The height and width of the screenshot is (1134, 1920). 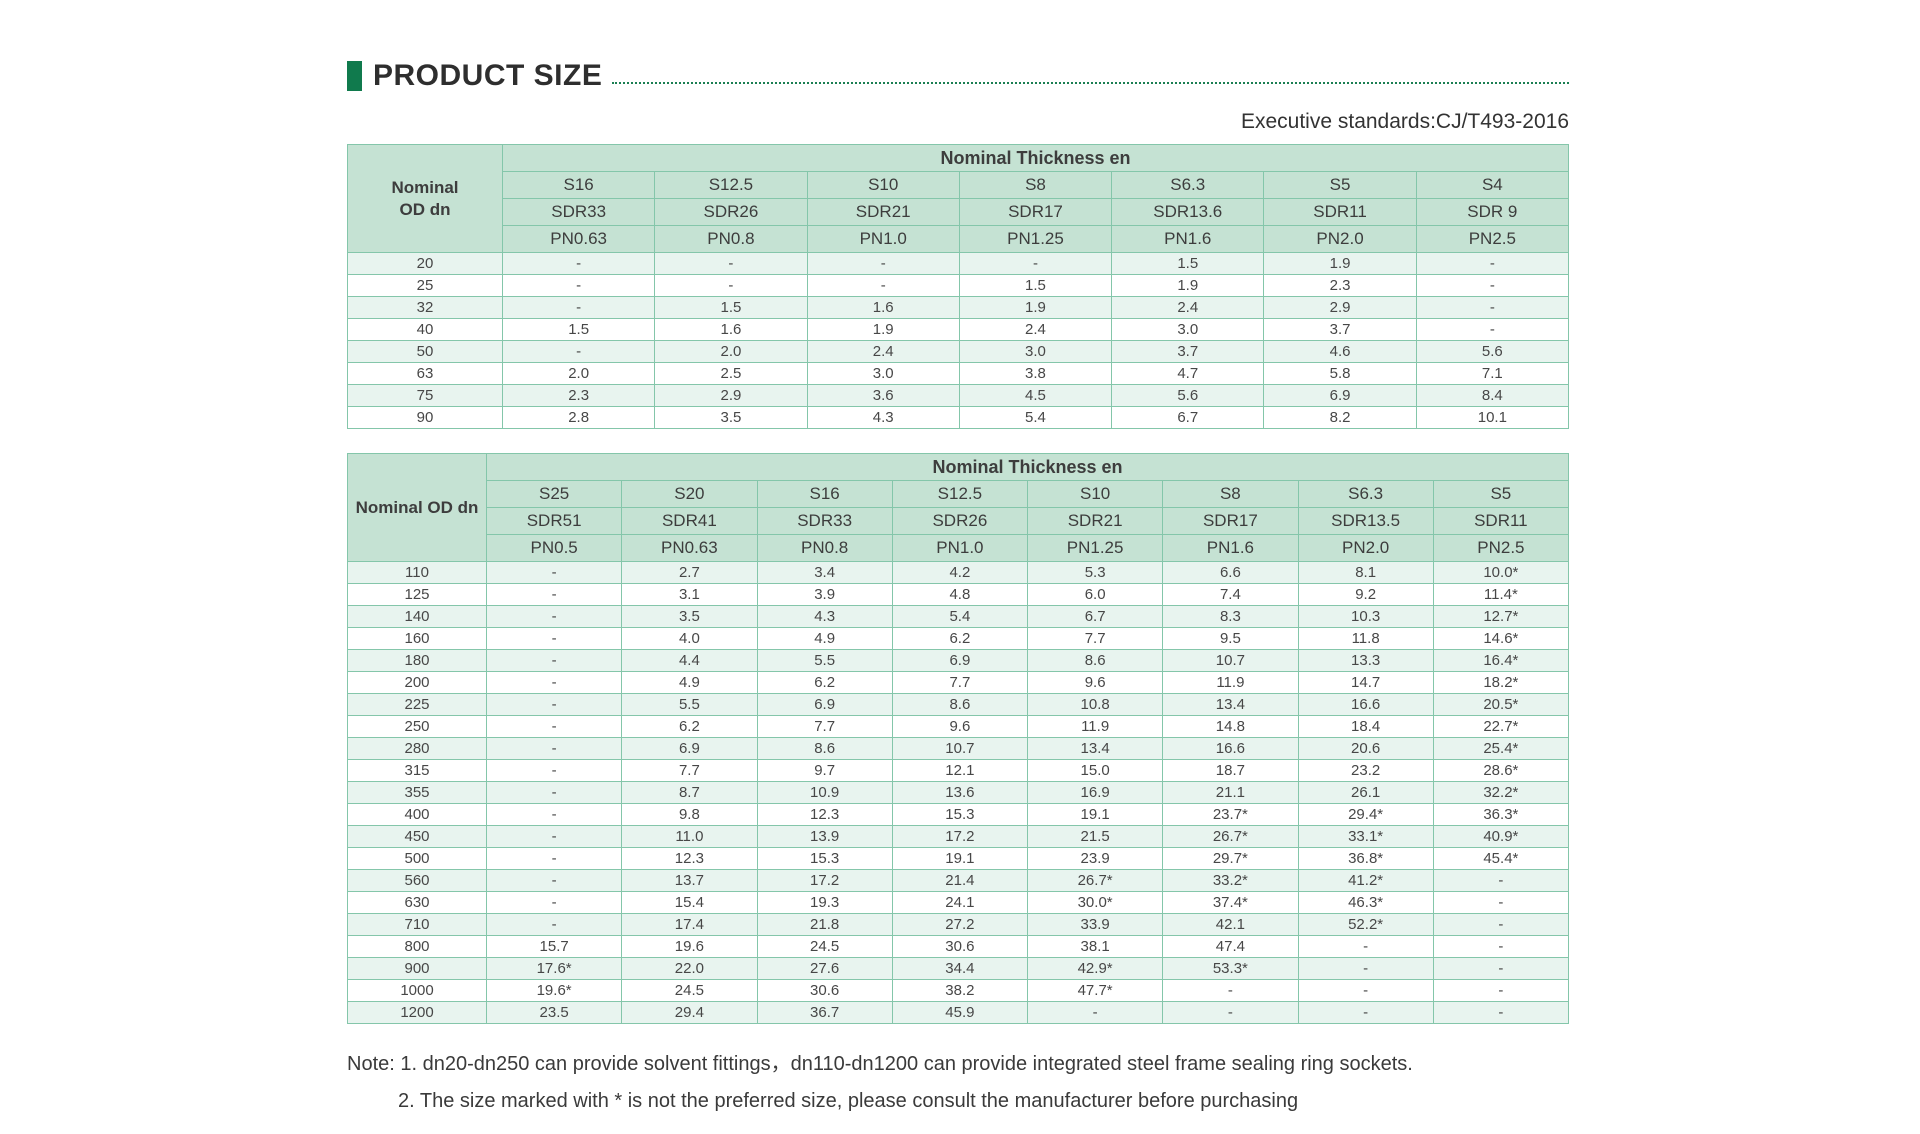 I want to click on od-cell: 630, so click(x=417, y=902).